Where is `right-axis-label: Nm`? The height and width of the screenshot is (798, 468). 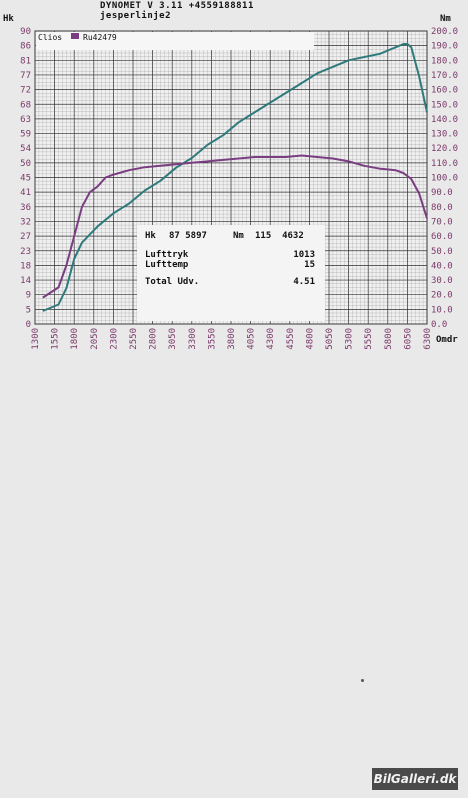 right-axis-label: Nm is located at coordinates (445, 19).